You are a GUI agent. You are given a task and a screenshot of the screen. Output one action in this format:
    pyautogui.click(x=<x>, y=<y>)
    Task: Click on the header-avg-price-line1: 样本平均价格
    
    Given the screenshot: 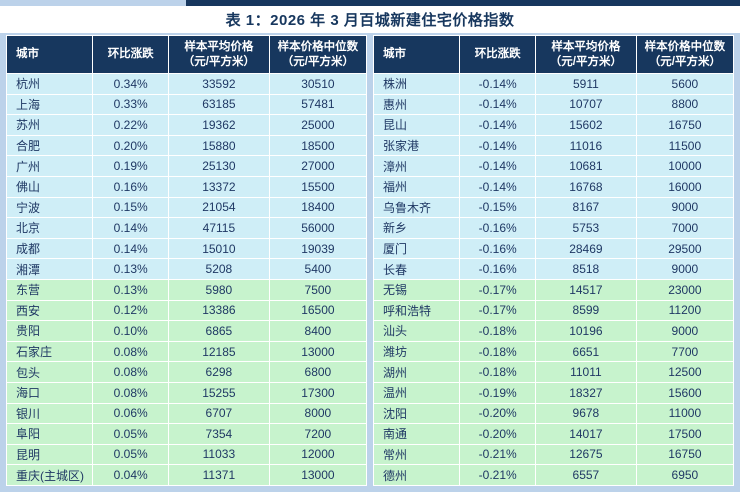 What is the action you would take?
    pyautogui.click(x=586, y=46)
    